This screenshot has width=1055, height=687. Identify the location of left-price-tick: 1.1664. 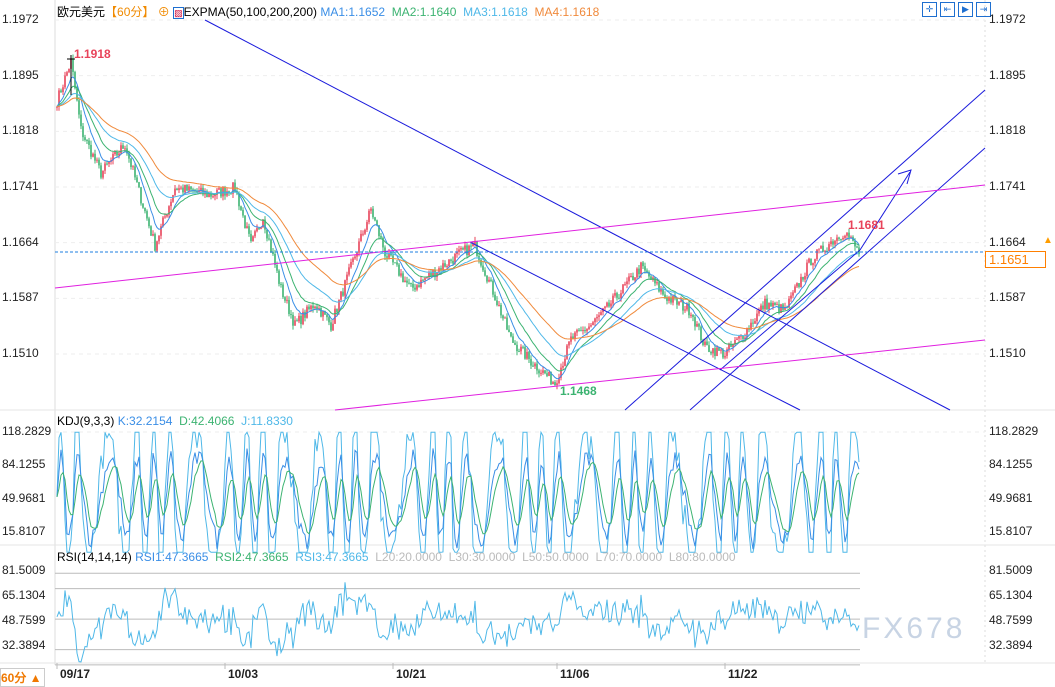
(20, 241).